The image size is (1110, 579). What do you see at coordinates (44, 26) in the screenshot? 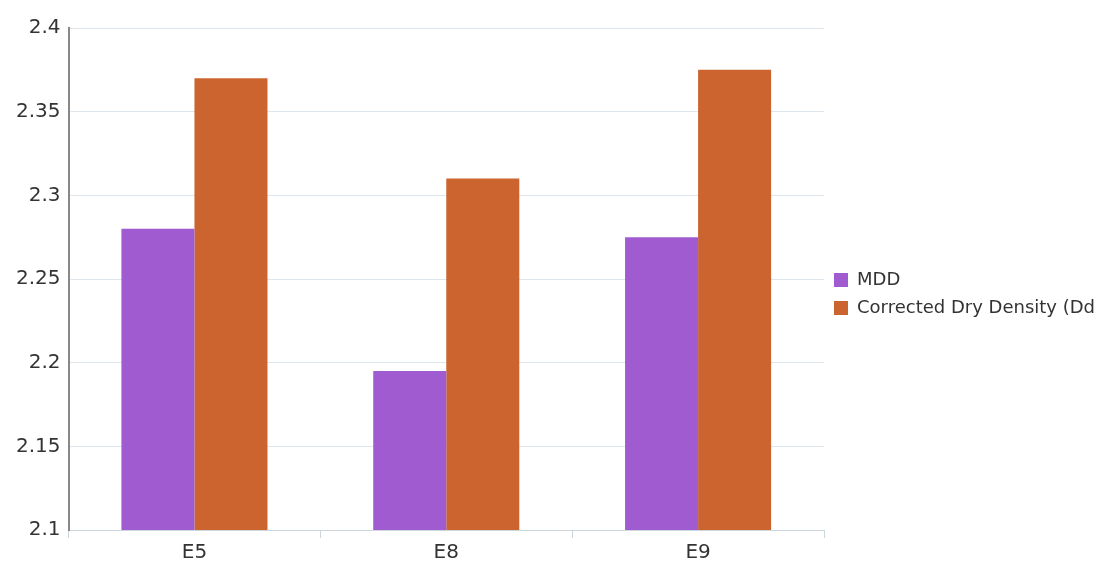
I see `y-tick-label: 2.4` at bounding box center [44, 26].